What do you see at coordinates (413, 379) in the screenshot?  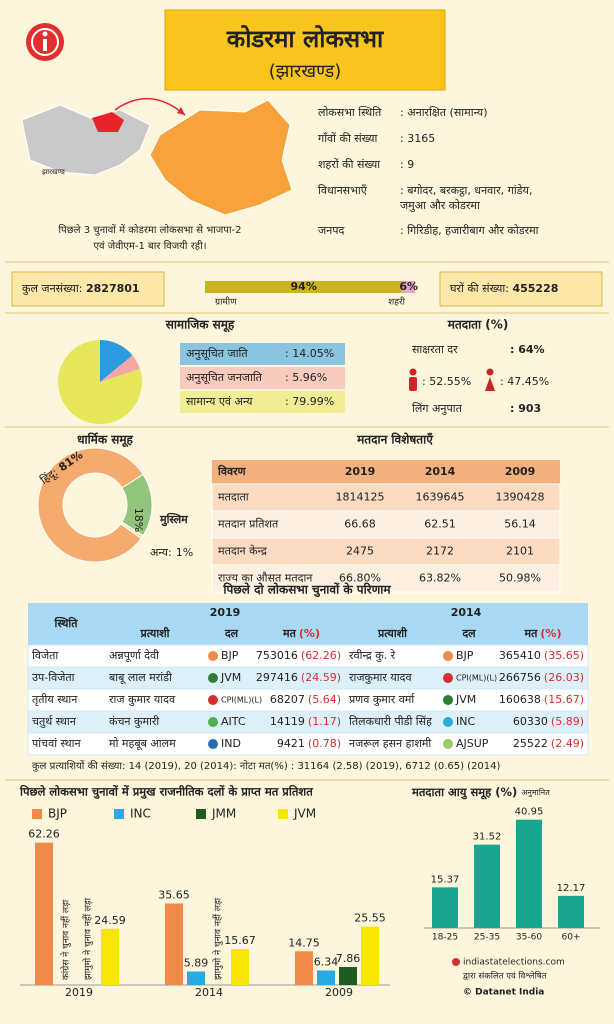 I see `male-icon` at bounding box center [413, 379].